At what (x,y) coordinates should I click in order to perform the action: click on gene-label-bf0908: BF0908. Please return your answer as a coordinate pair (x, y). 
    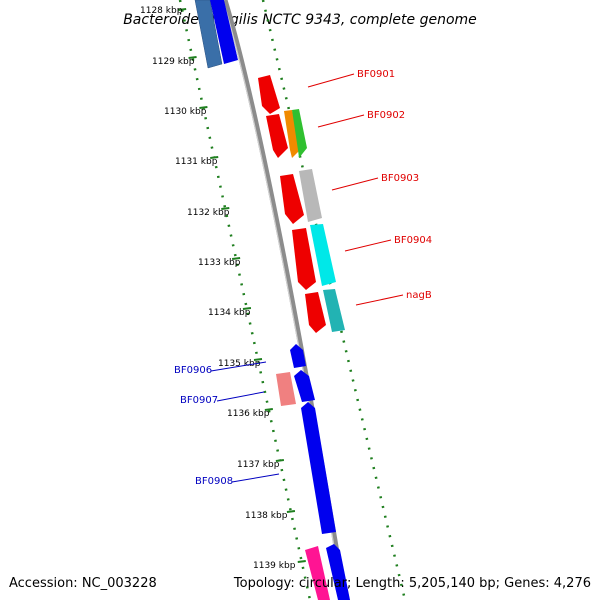
    Looking at the image, I should click on (214, 481).